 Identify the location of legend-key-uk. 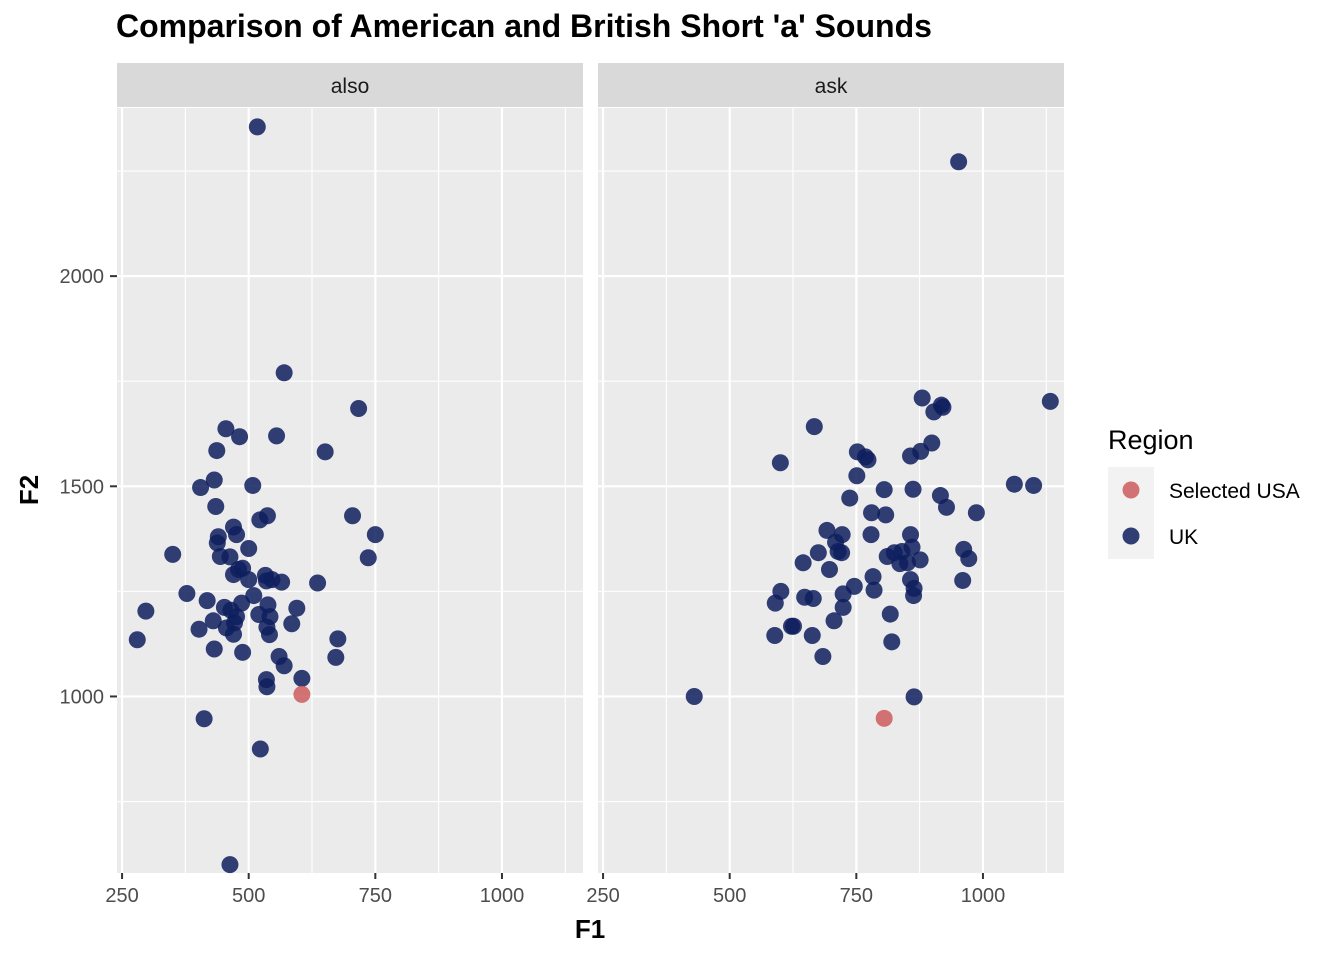
(1131, 536).